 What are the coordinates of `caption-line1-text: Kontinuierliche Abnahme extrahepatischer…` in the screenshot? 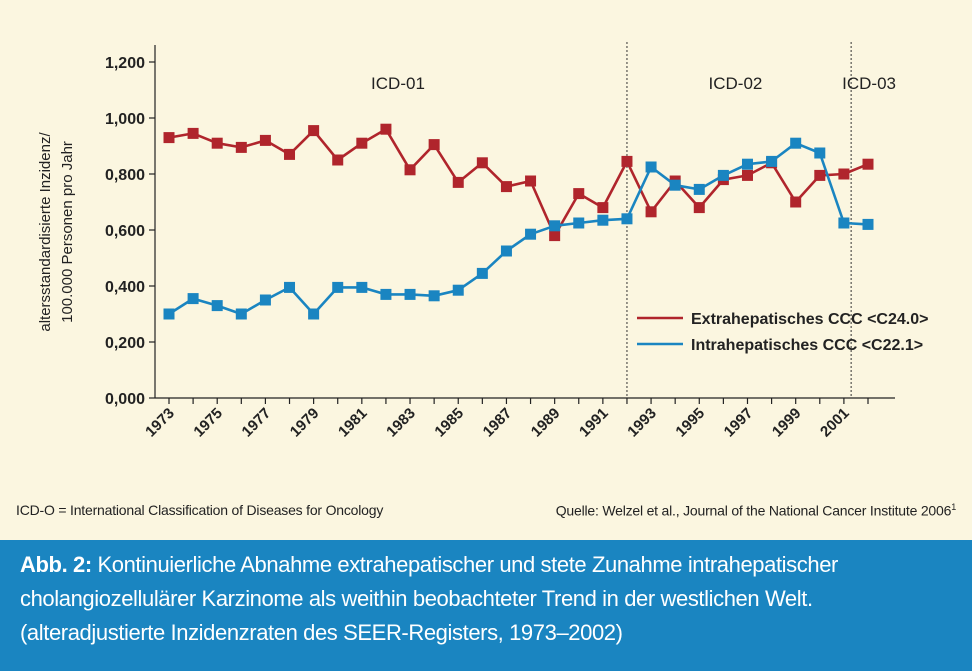 It's located at (464, 564).